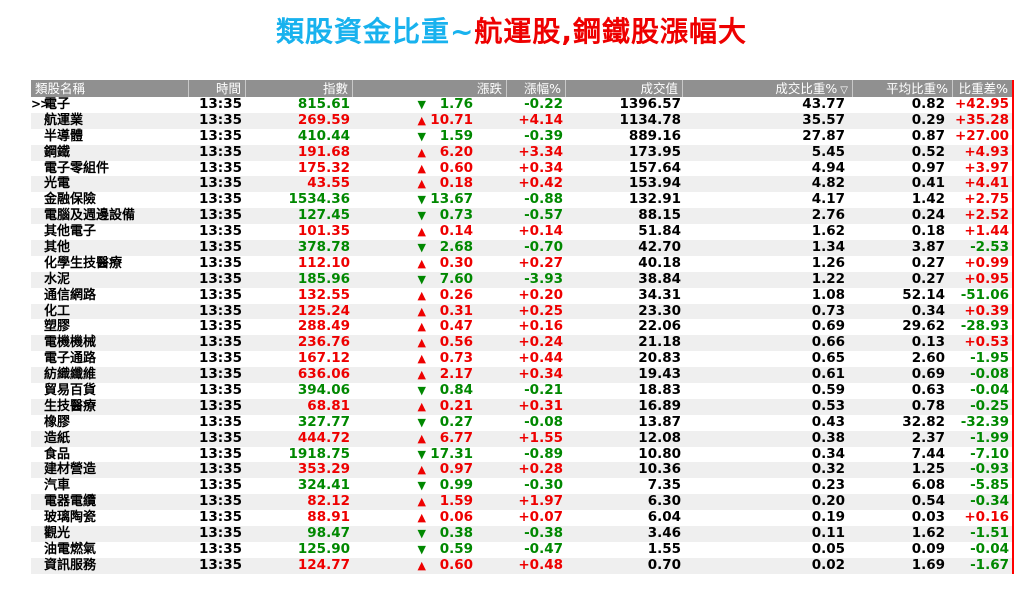 This screenshot has height=591, width=1023. Describe the element at coordinates (110, 216) in the screenshot. I see `sector-name-cell: 電腦及週邊設備` at that location.